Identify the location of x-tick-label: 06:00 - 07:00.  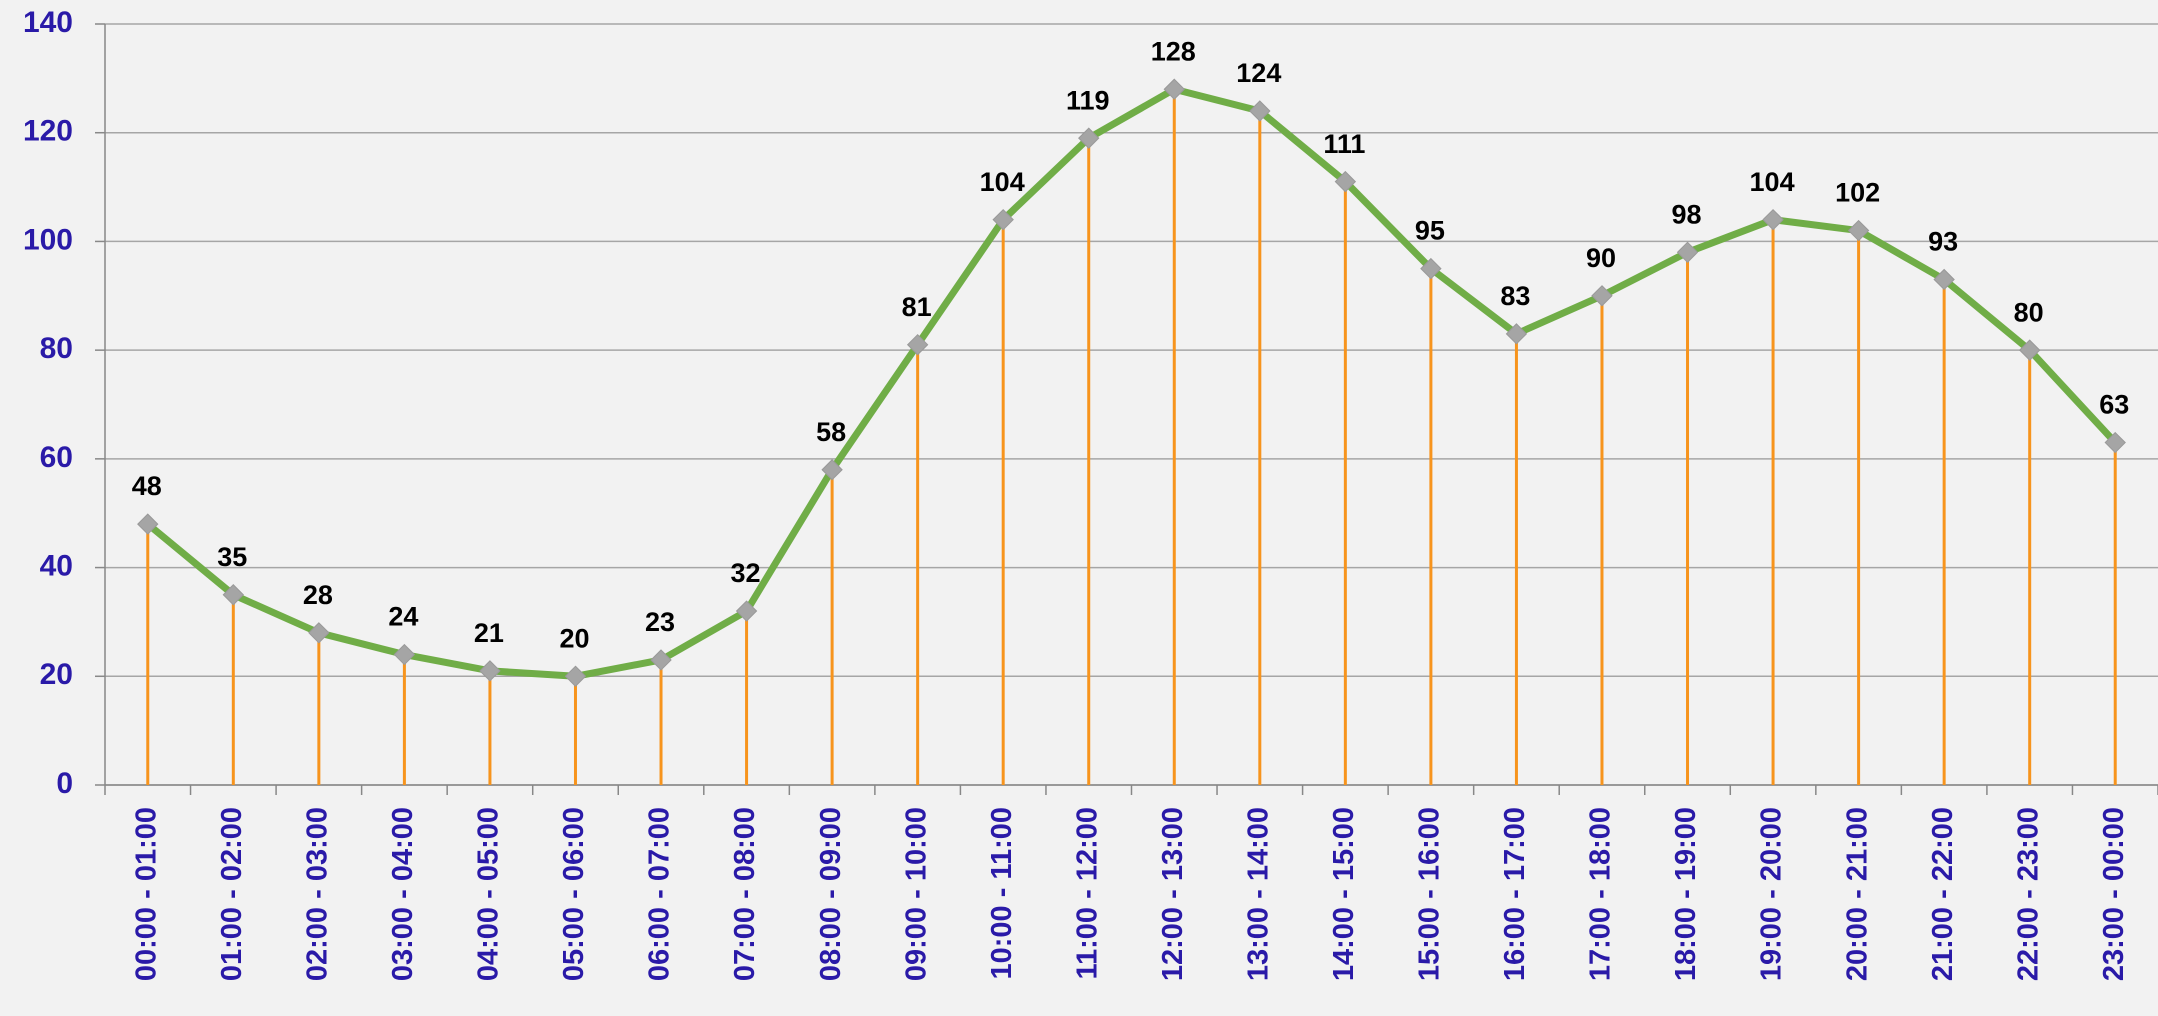
(660, 894).